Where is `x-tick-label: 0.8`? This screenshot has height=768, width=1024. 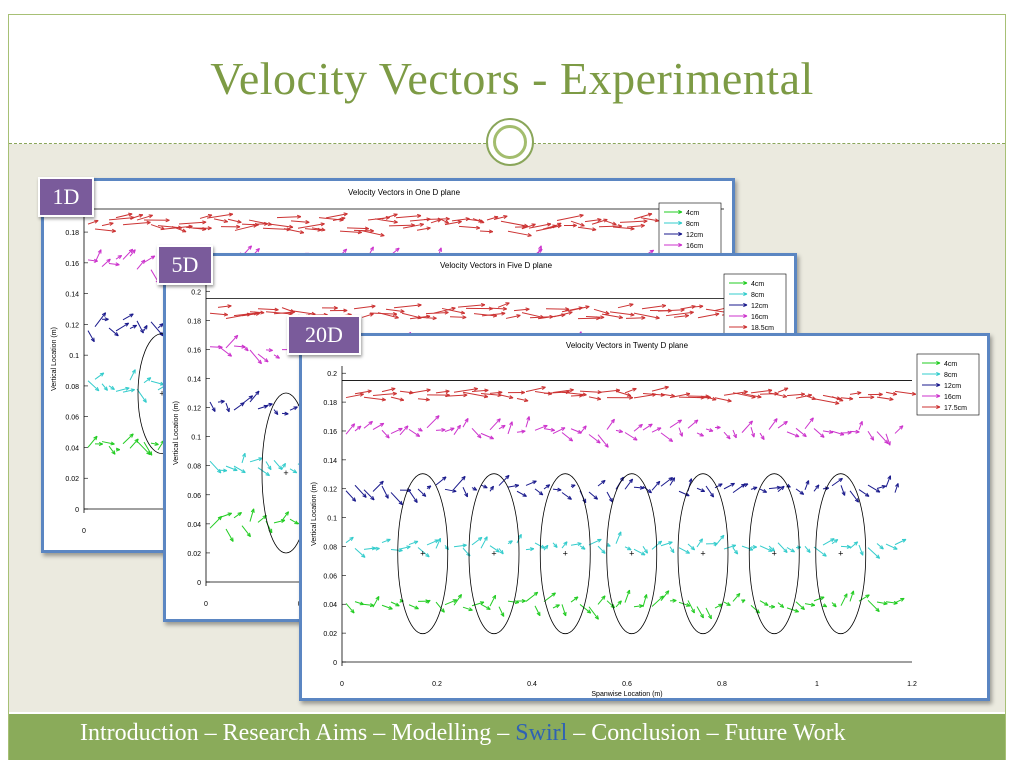
x-tick-label: 0.8 is located at coordinates (722, 684).